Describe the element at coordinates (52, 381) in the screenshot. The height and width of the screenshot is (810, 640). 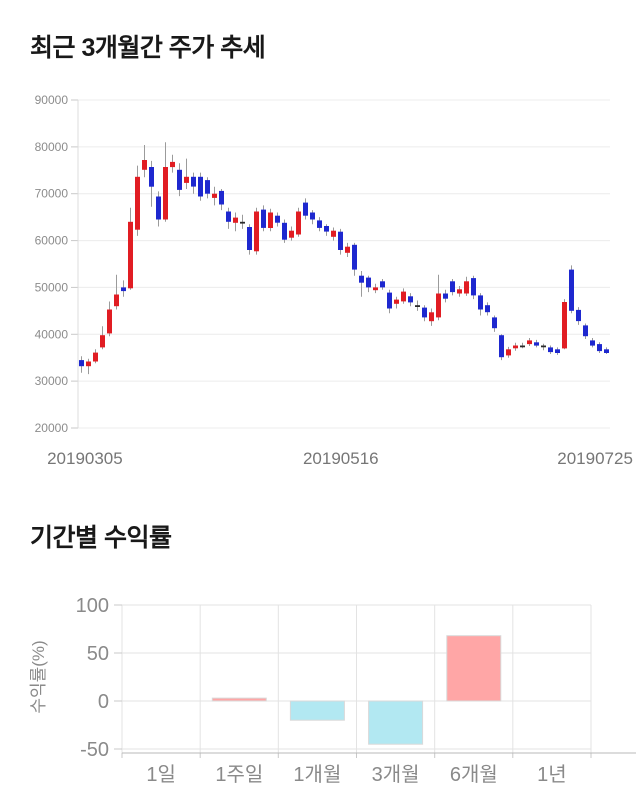
I see `svg-text: 30000` at that location.